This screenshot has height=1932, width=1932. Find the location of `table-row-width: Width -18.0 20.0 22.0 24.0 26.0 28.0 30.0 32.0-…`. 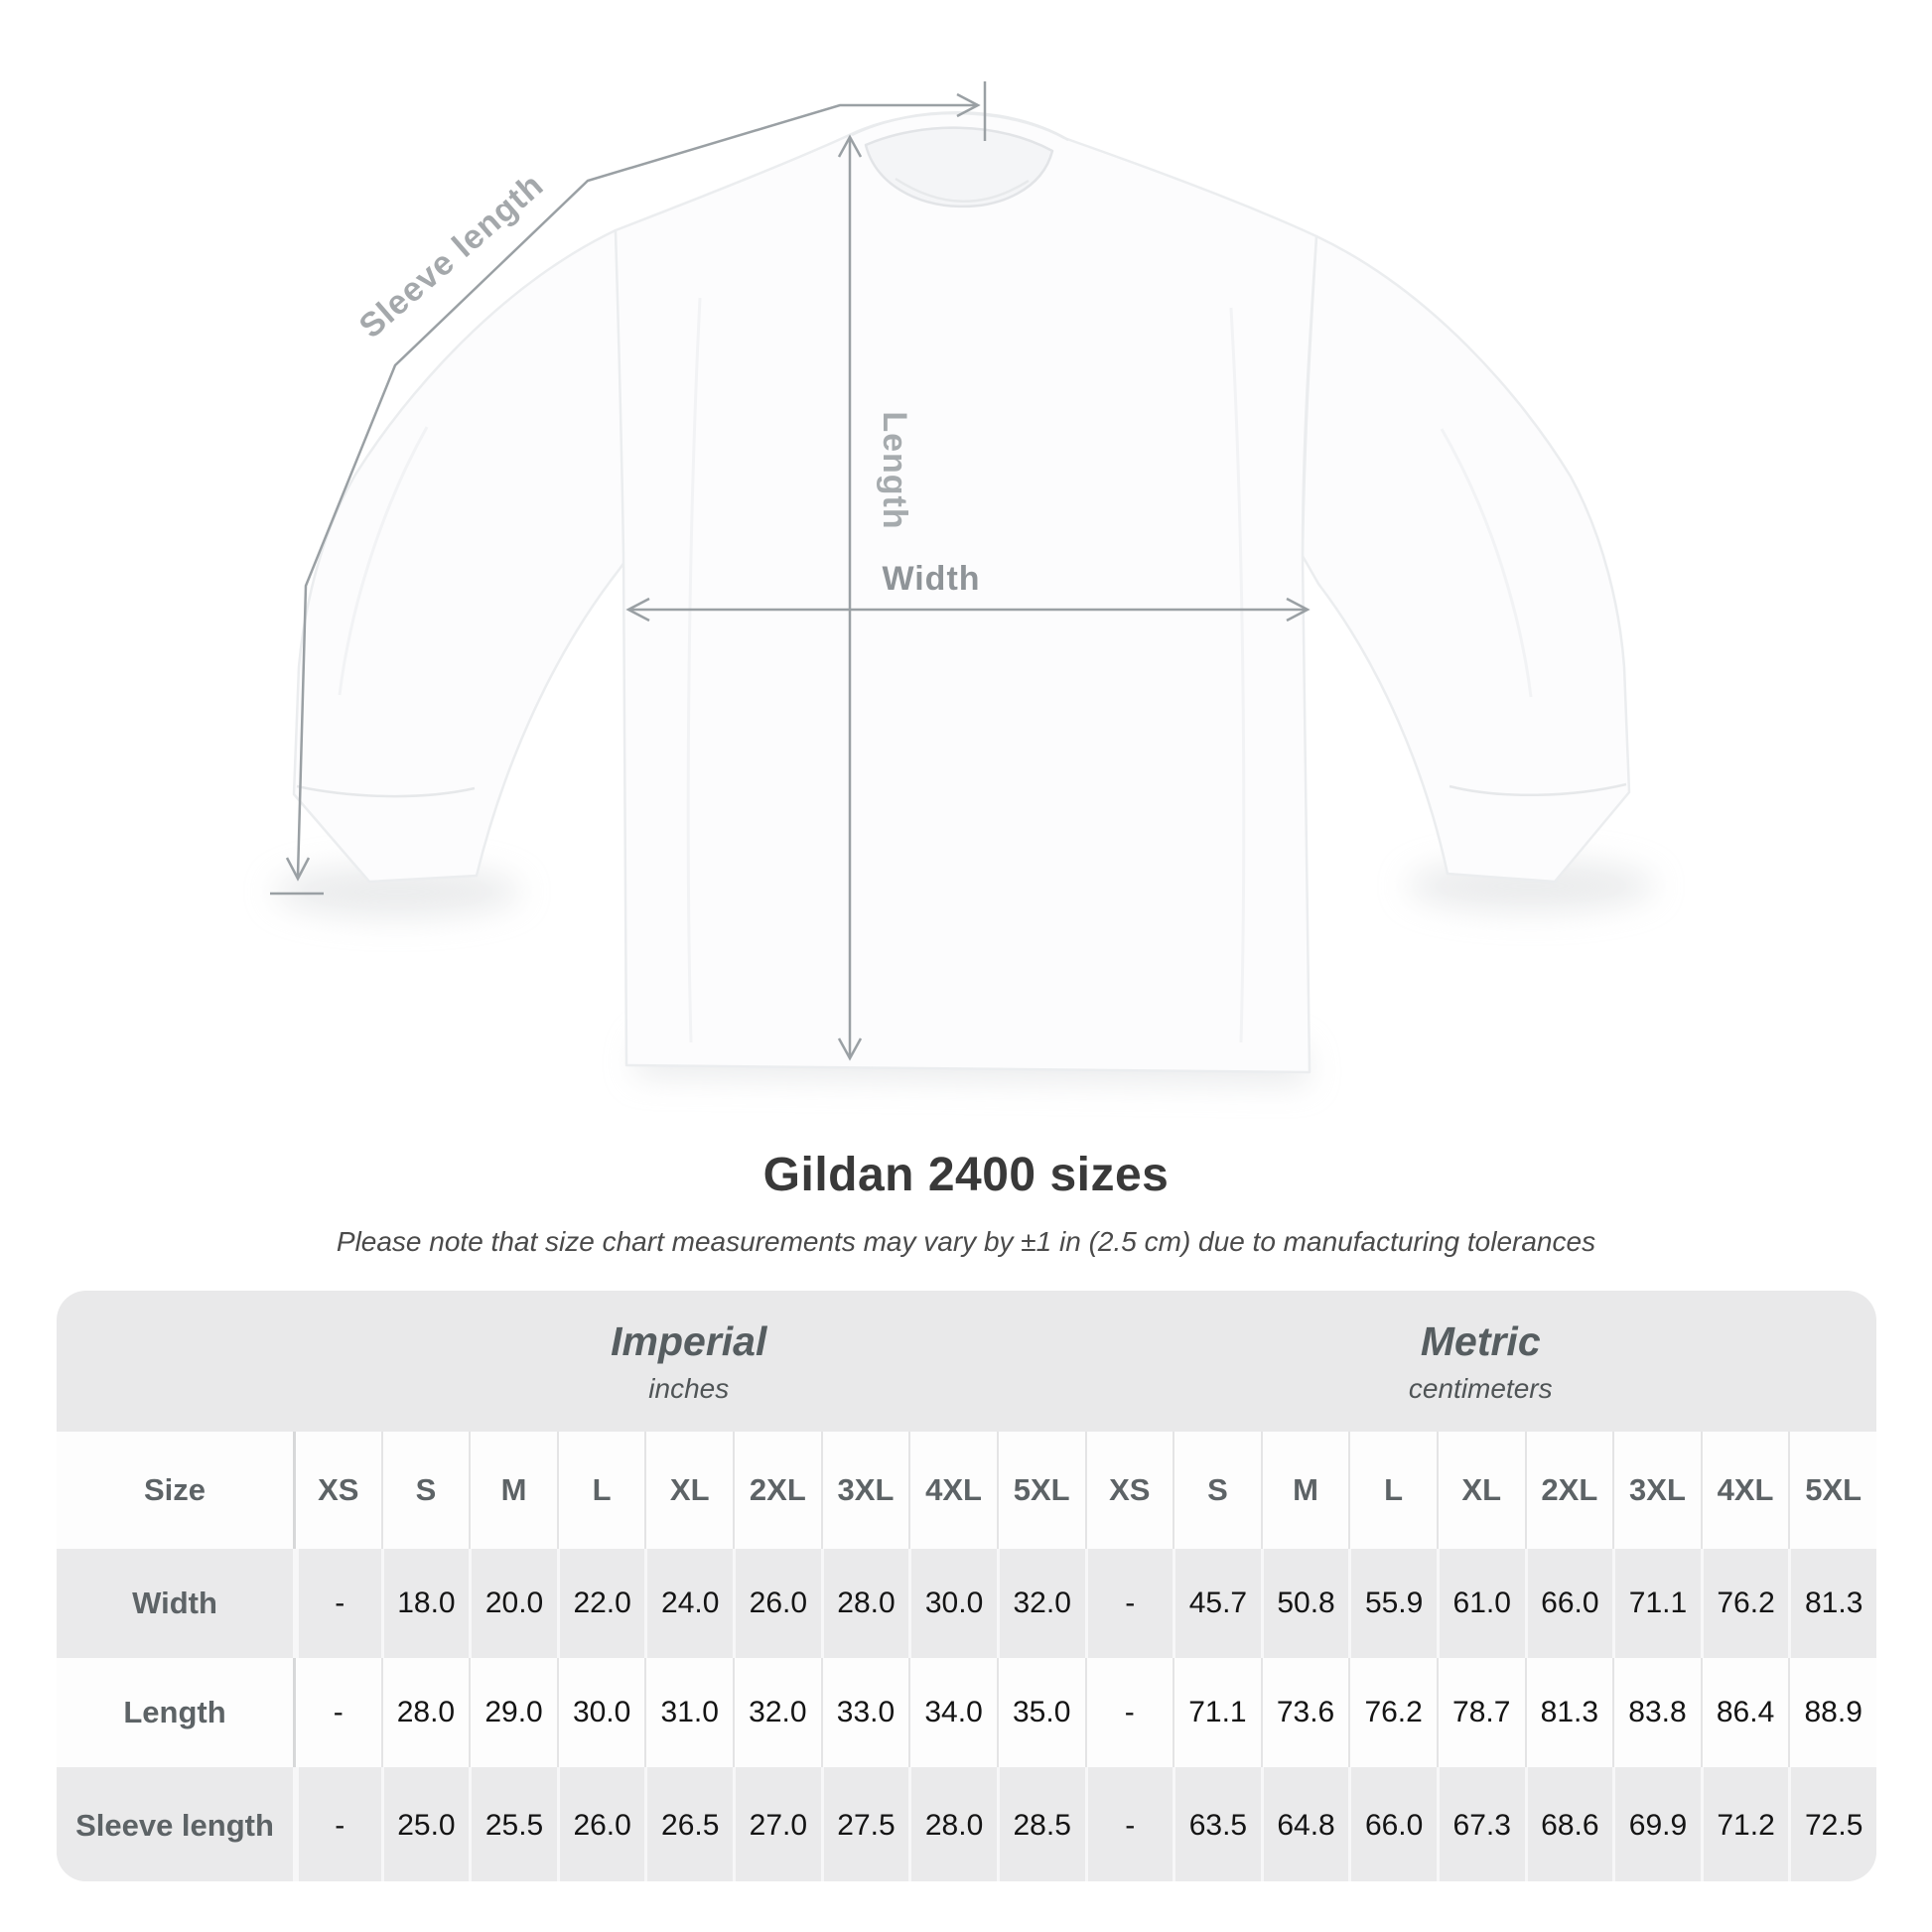

table-row-width: Width -18.0 20.0 22.0 24.0 26.0 28.0 30.0 32.0-… is located at coordinates (967, 1603).